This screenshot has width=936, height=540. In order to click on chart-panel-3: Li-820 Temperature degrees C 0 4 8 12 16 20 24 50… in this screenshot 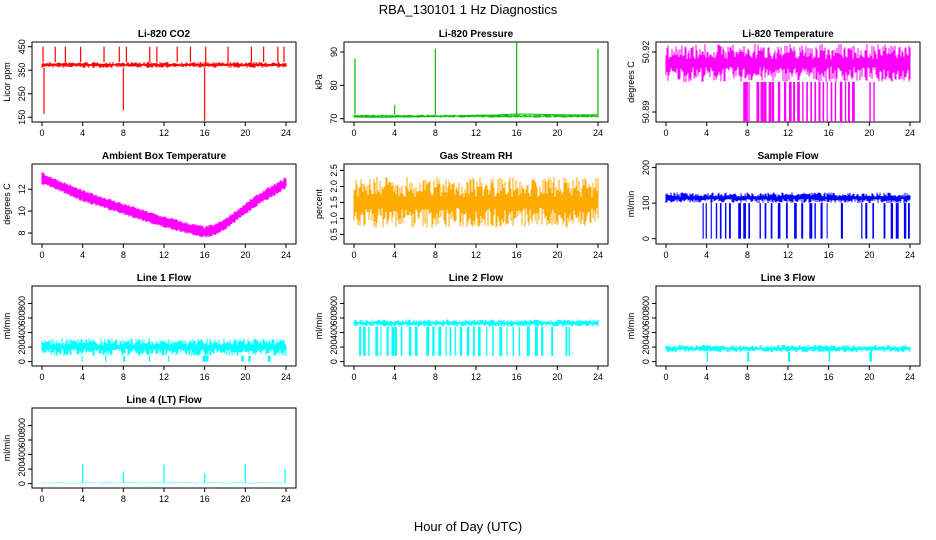, I will do `click(773, 83)`.